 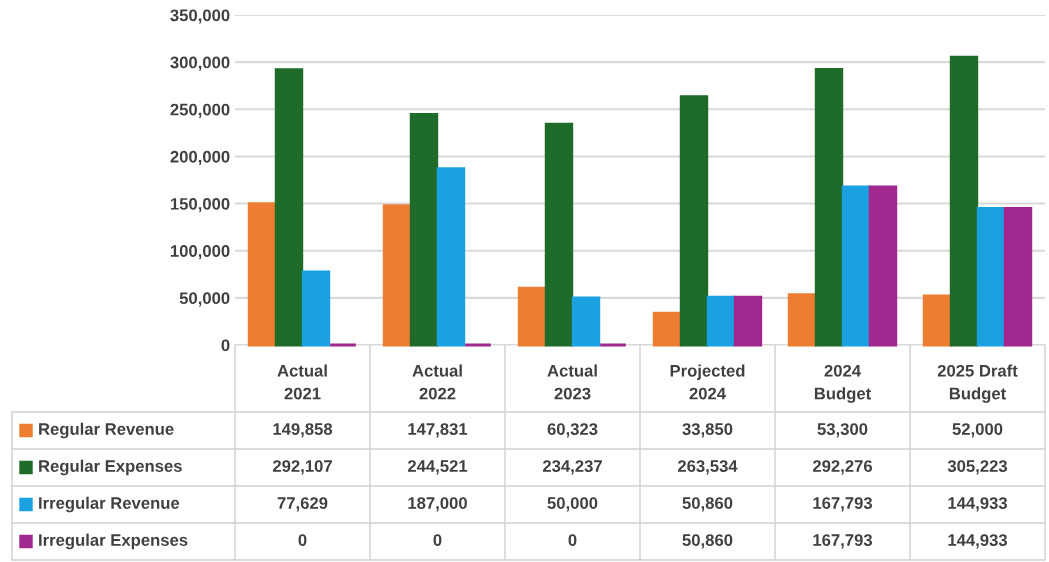 What do you see at coordinates (106, 430) in the screenshot?
I see `legend-label: Regular Revenue` at bounding box center [106, 430].